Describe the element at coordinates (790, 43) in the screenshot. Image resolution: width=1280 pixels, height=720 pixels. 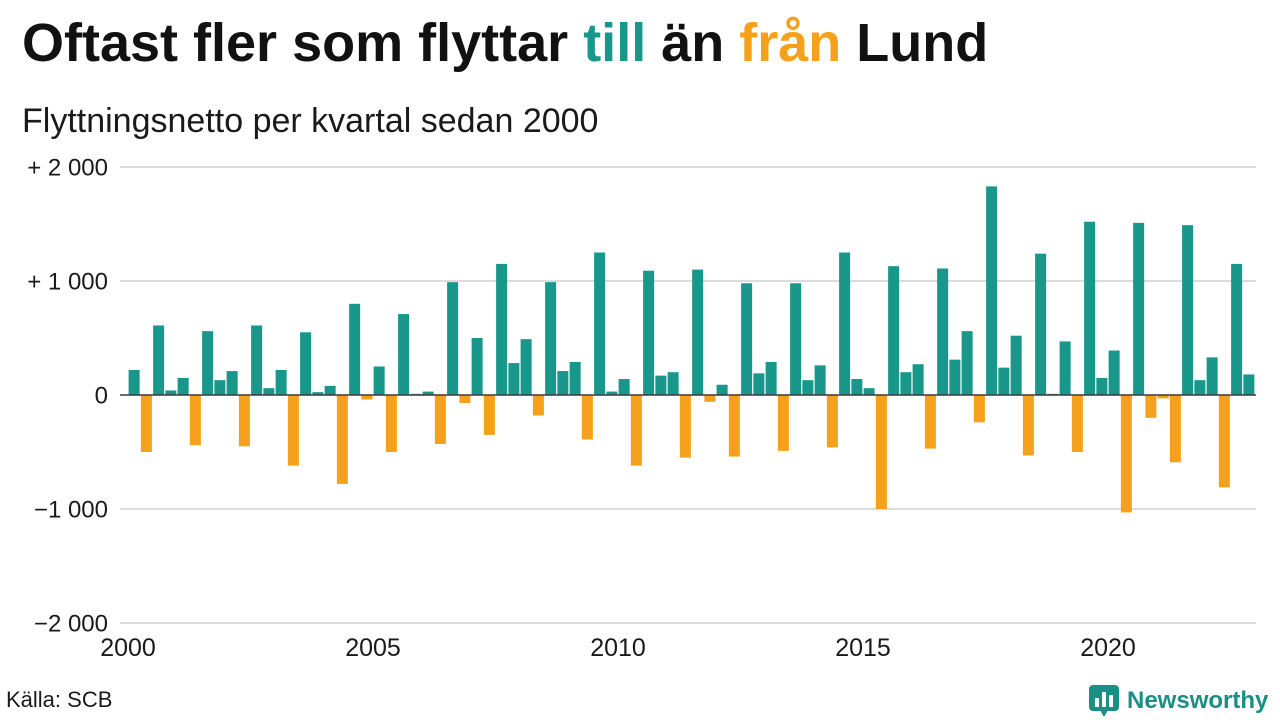
I see `title-highlight-word: från` at that location.